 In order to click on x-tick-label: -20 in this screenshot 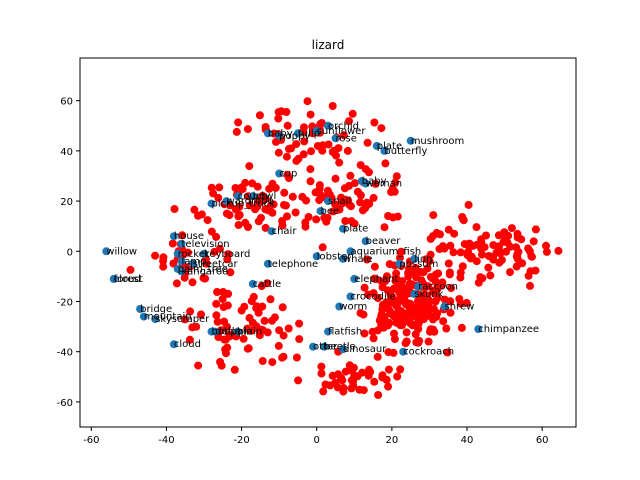, I will do `click(241, 440)`.